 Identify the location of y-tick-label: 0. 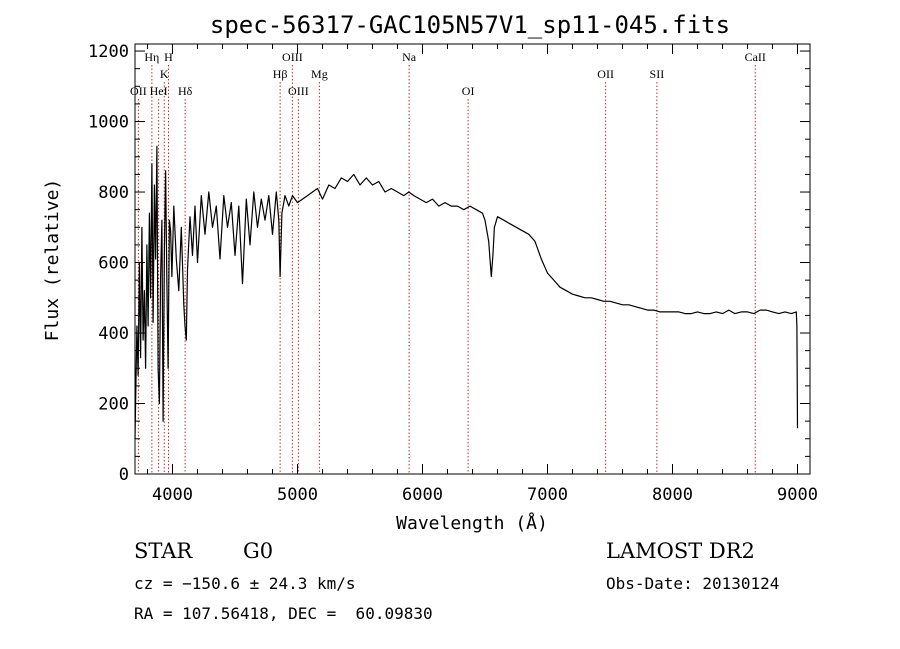
(124, 475).